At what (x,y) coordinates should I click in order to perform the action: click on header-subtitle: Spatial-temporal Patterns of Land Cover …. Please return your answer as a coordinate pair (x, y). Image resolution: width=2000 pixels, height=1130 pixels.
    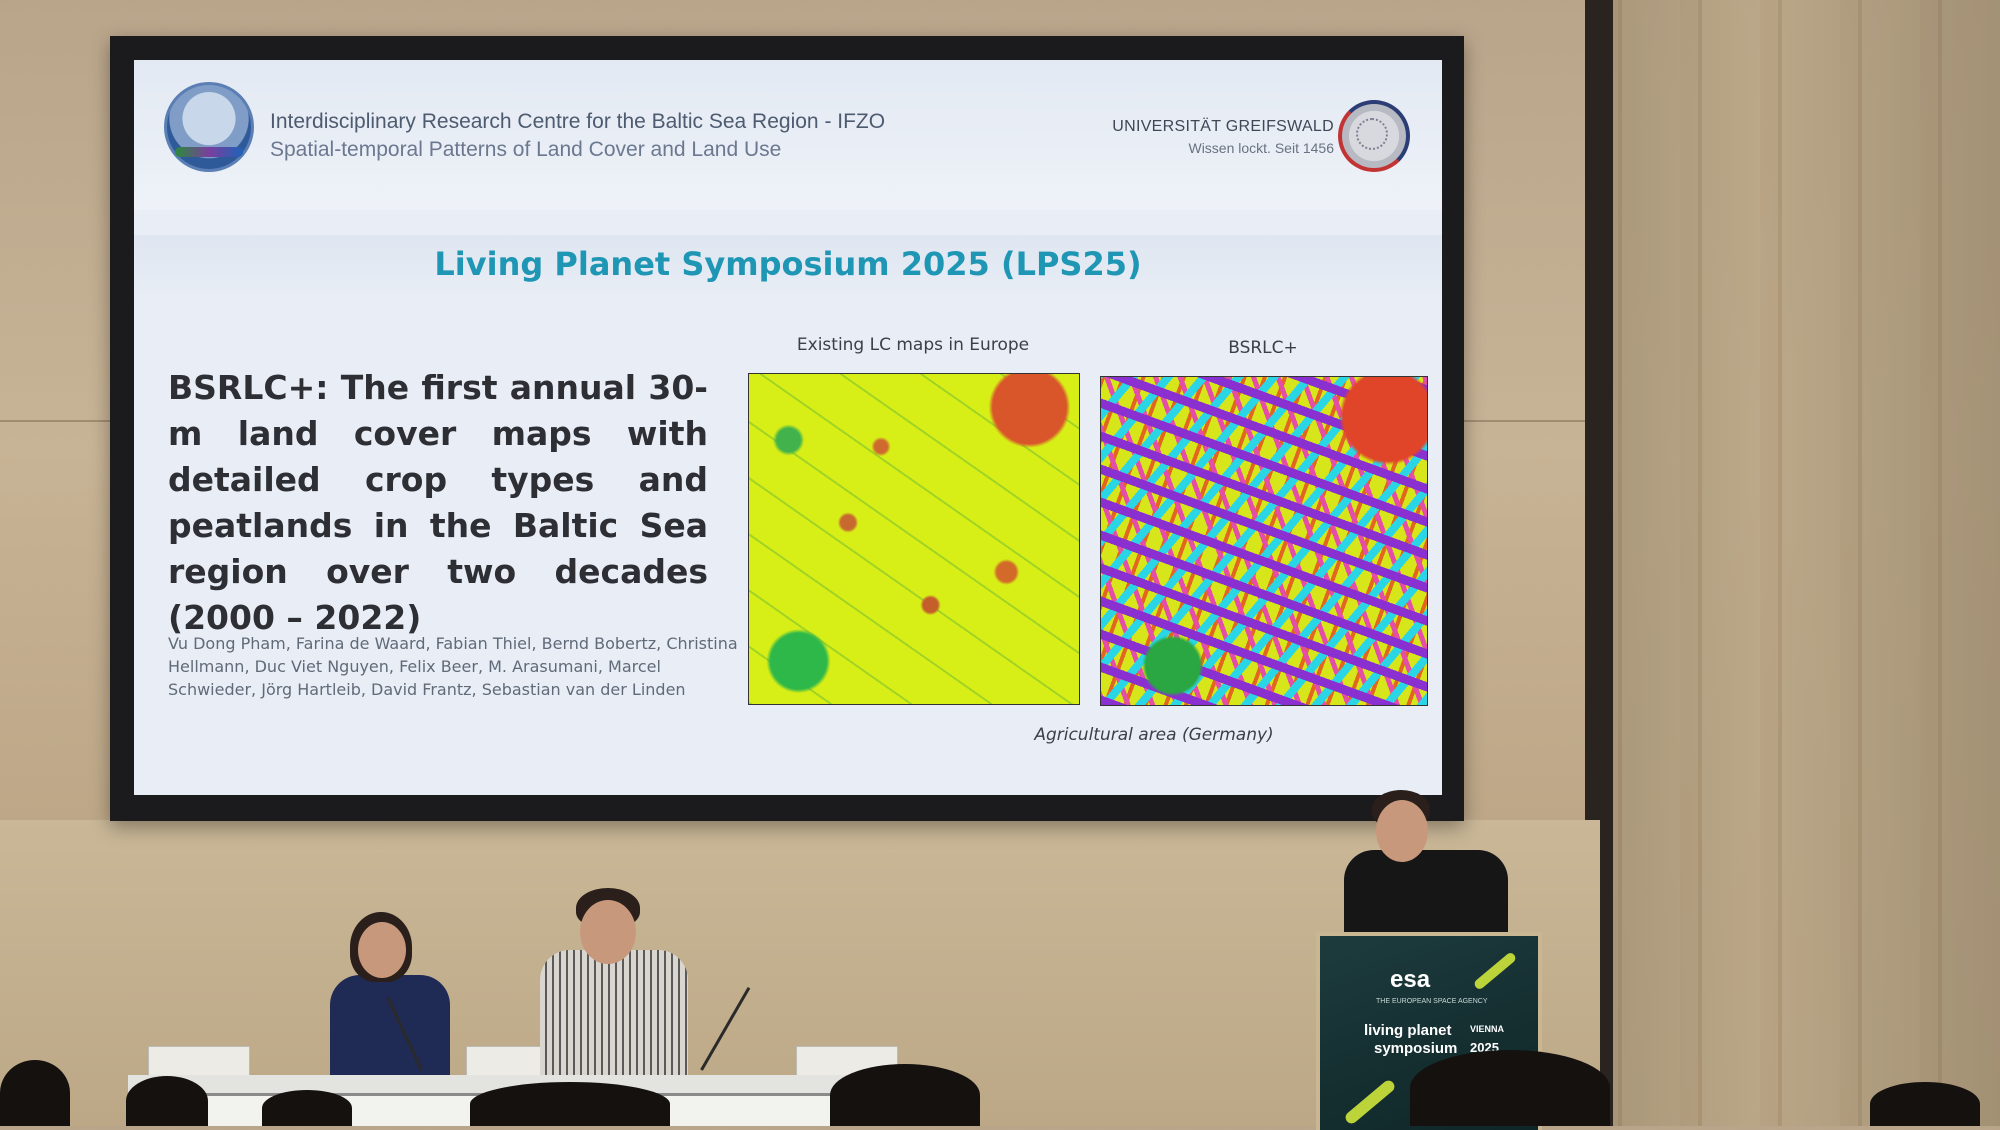
    Looking at the image, I should click on (526, 149).